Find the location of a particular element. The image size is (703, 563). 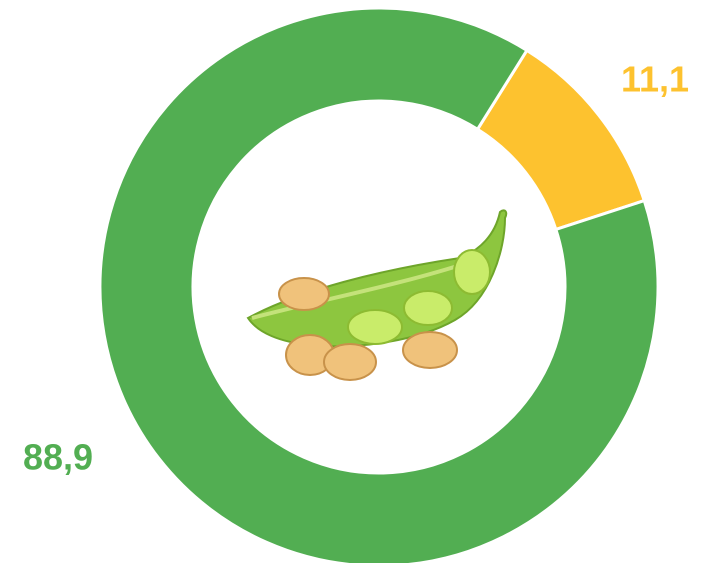

data-label: 11,1 is located at coordinates (655, 79).